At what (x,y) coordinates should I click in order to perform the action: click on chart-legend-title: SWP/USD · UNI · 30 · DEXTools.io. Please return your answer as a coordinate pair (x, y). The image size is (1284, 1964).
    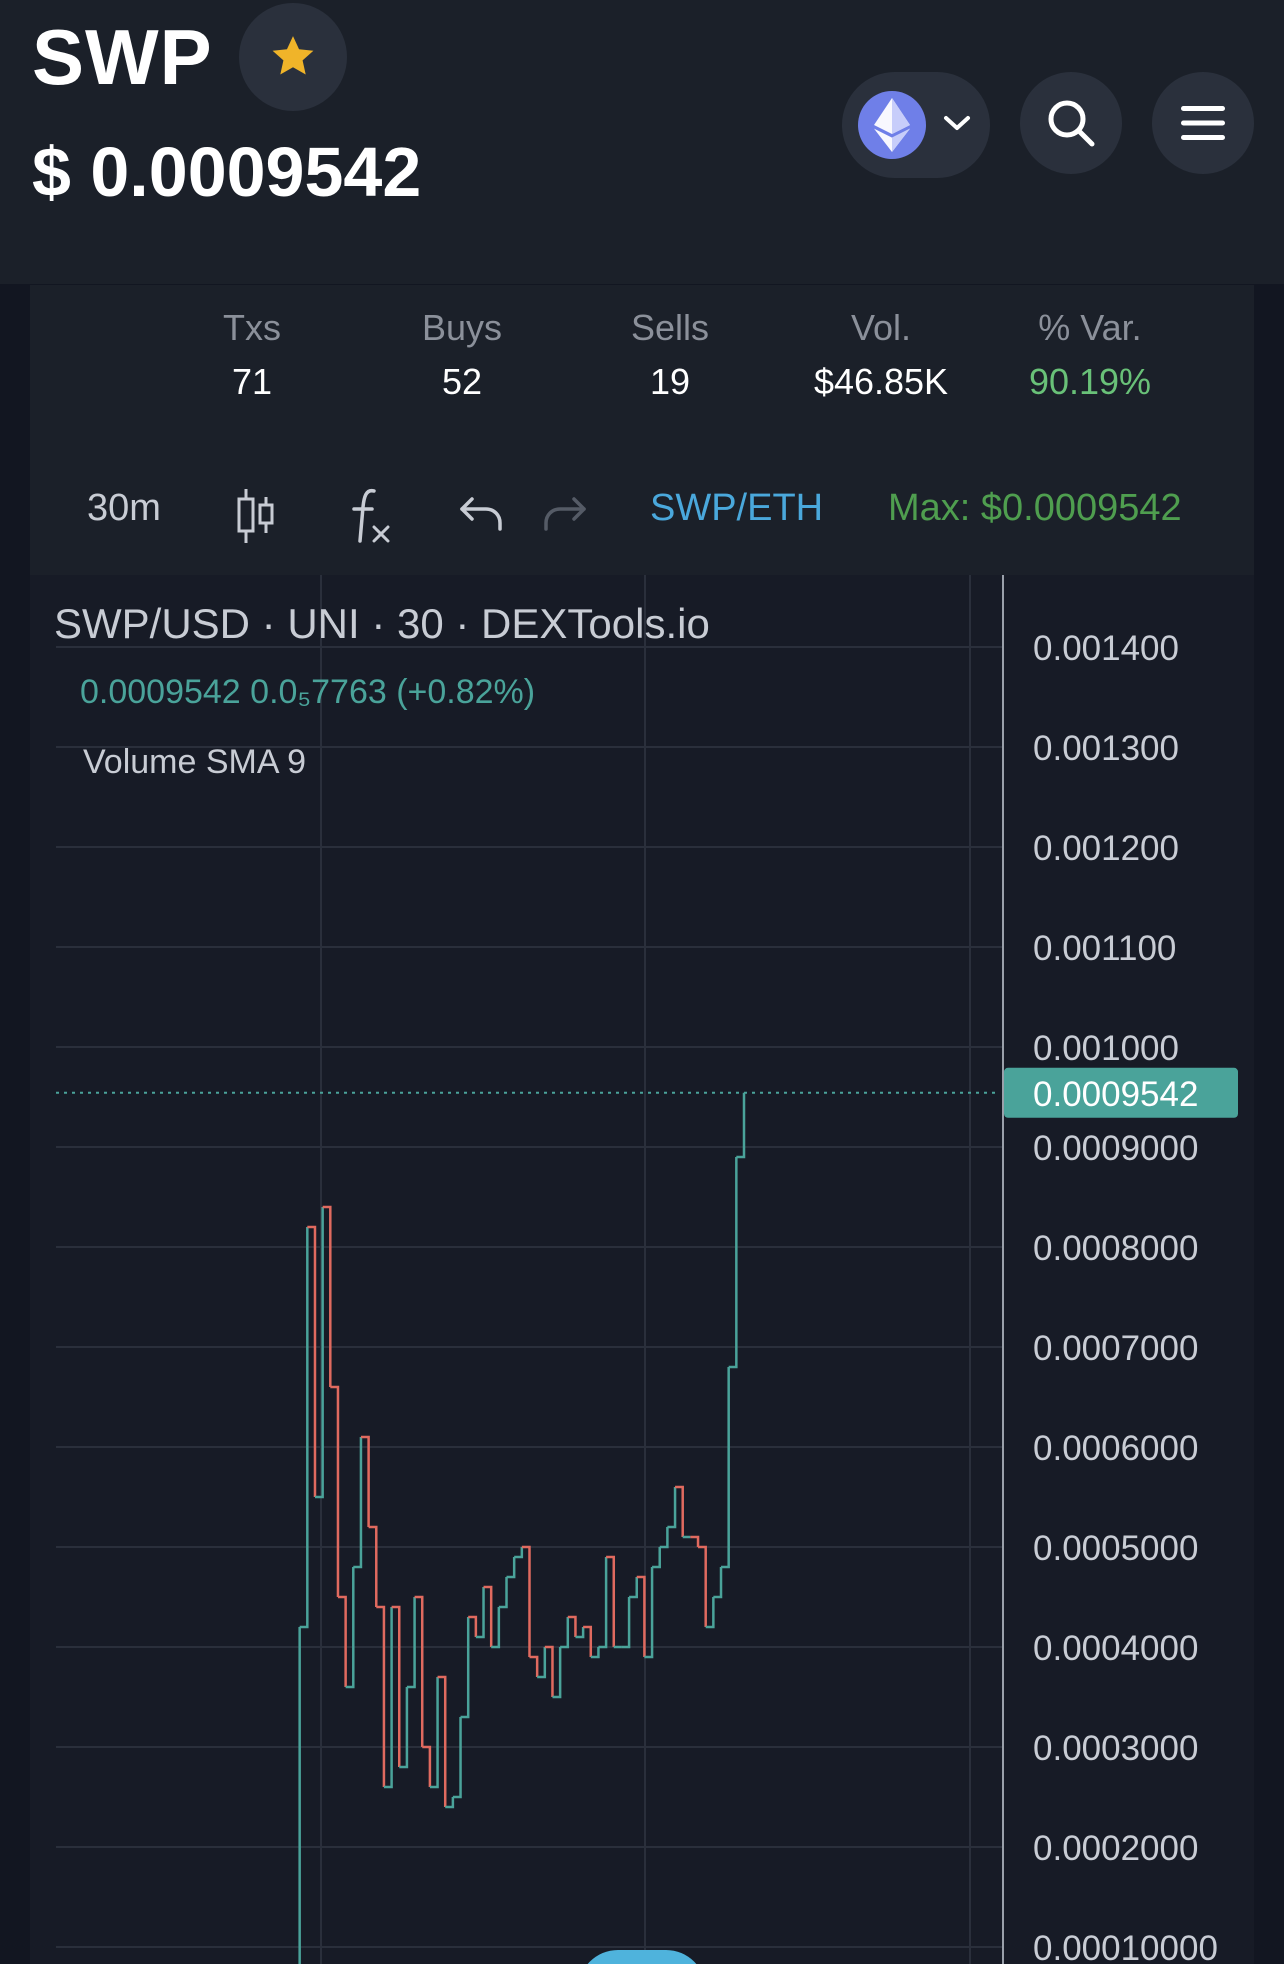
    Looking at the image, I should click on (382, 623).